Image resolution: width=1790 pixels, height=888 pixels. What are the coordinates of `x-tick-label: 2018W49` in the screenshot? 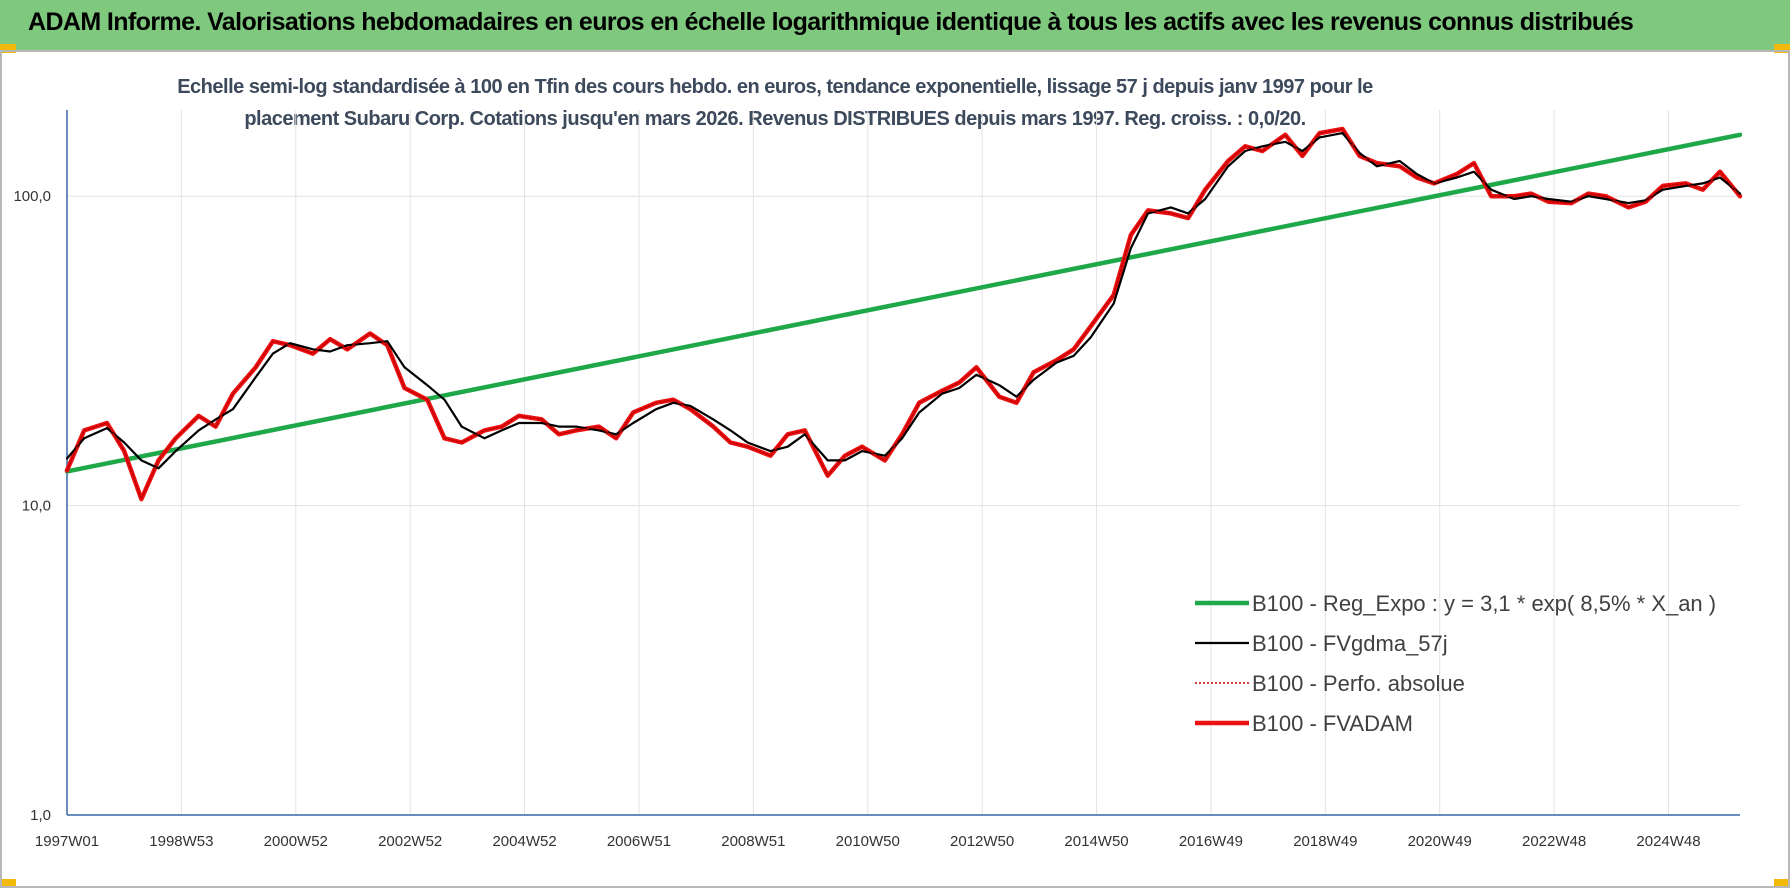 It's located at (1325, 841).